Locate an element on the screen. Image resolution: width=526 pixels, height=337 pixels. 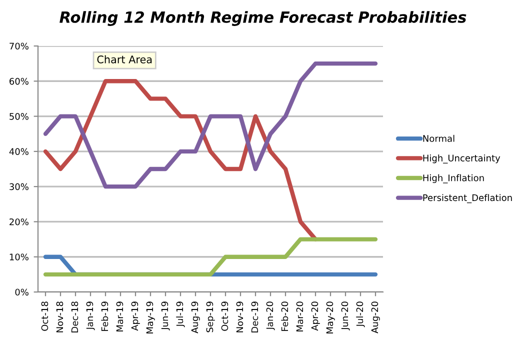
x-tick-label: Jun-20 is located at coordinates (345, 316).